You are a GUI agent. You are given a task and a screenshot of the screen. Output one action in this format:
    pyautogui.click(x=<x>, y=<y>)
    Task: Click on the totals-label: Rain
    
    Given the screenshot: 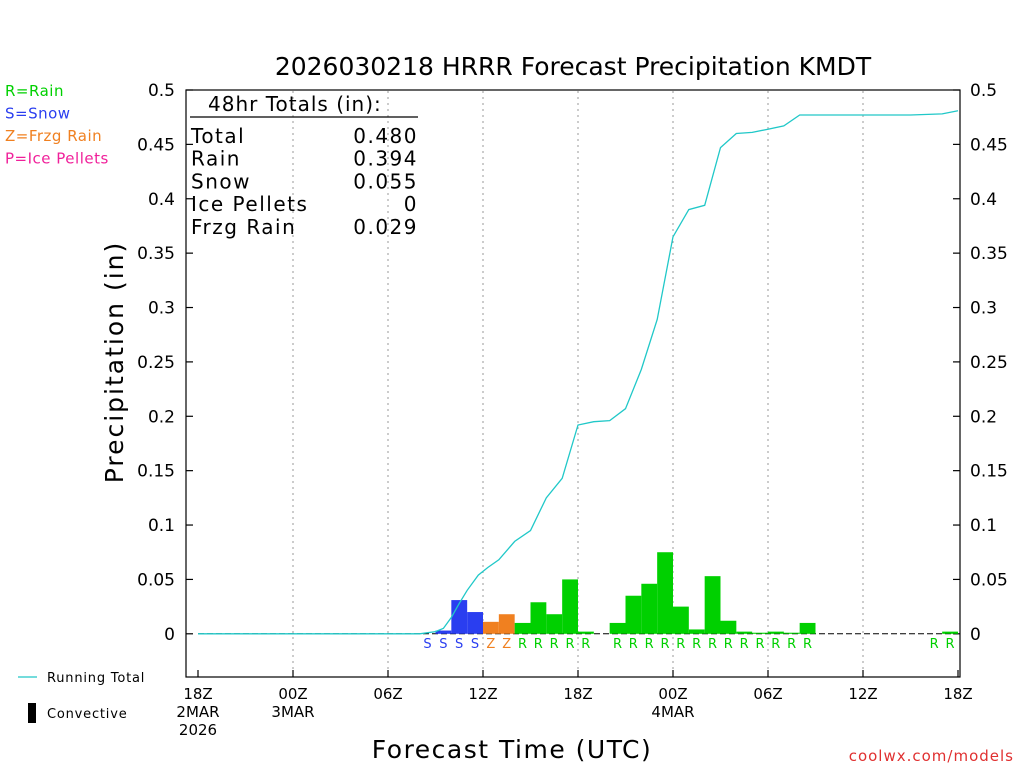 What is the action you would take?
    pyautogui.click(x=216, y=159)
    